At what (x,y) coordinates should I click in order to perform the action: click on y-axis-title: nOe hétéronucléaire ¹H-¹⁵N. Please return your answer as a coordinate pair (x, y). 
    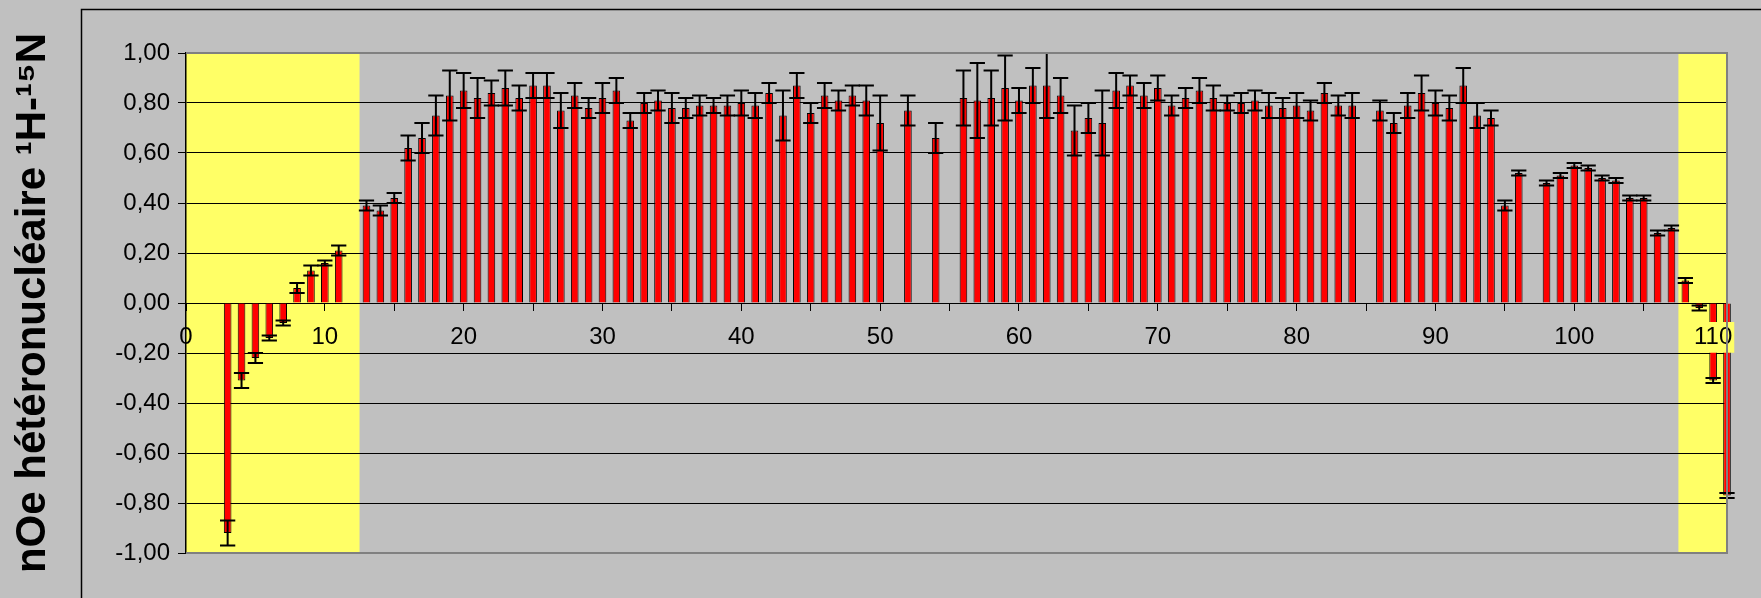
    Looking at the image, I should click on (30, 303).